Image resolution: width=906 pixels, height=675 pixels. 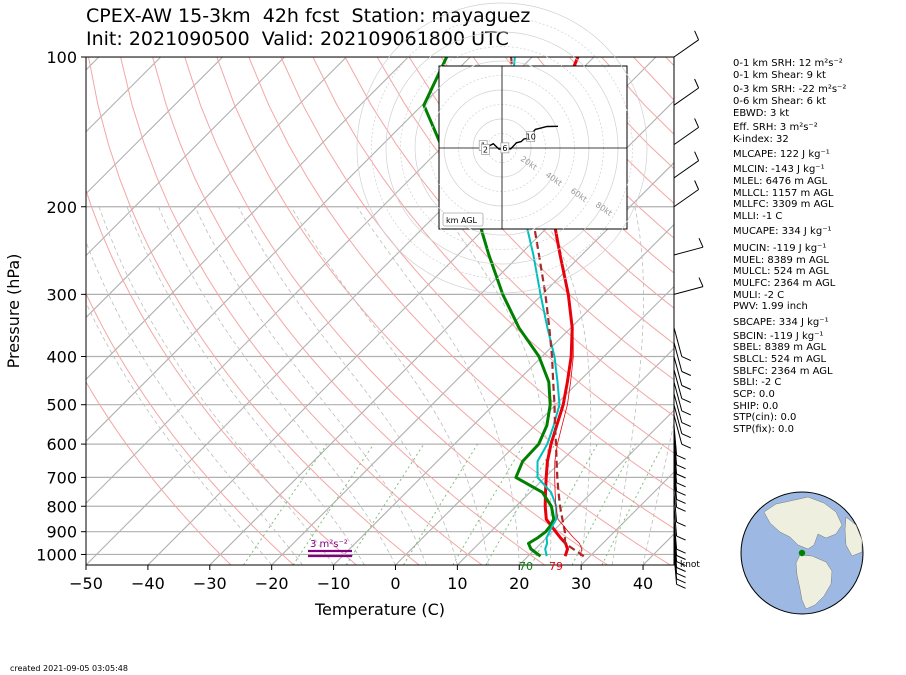 I want to click on x-tick-label: −40, so click(x=148, y=583).